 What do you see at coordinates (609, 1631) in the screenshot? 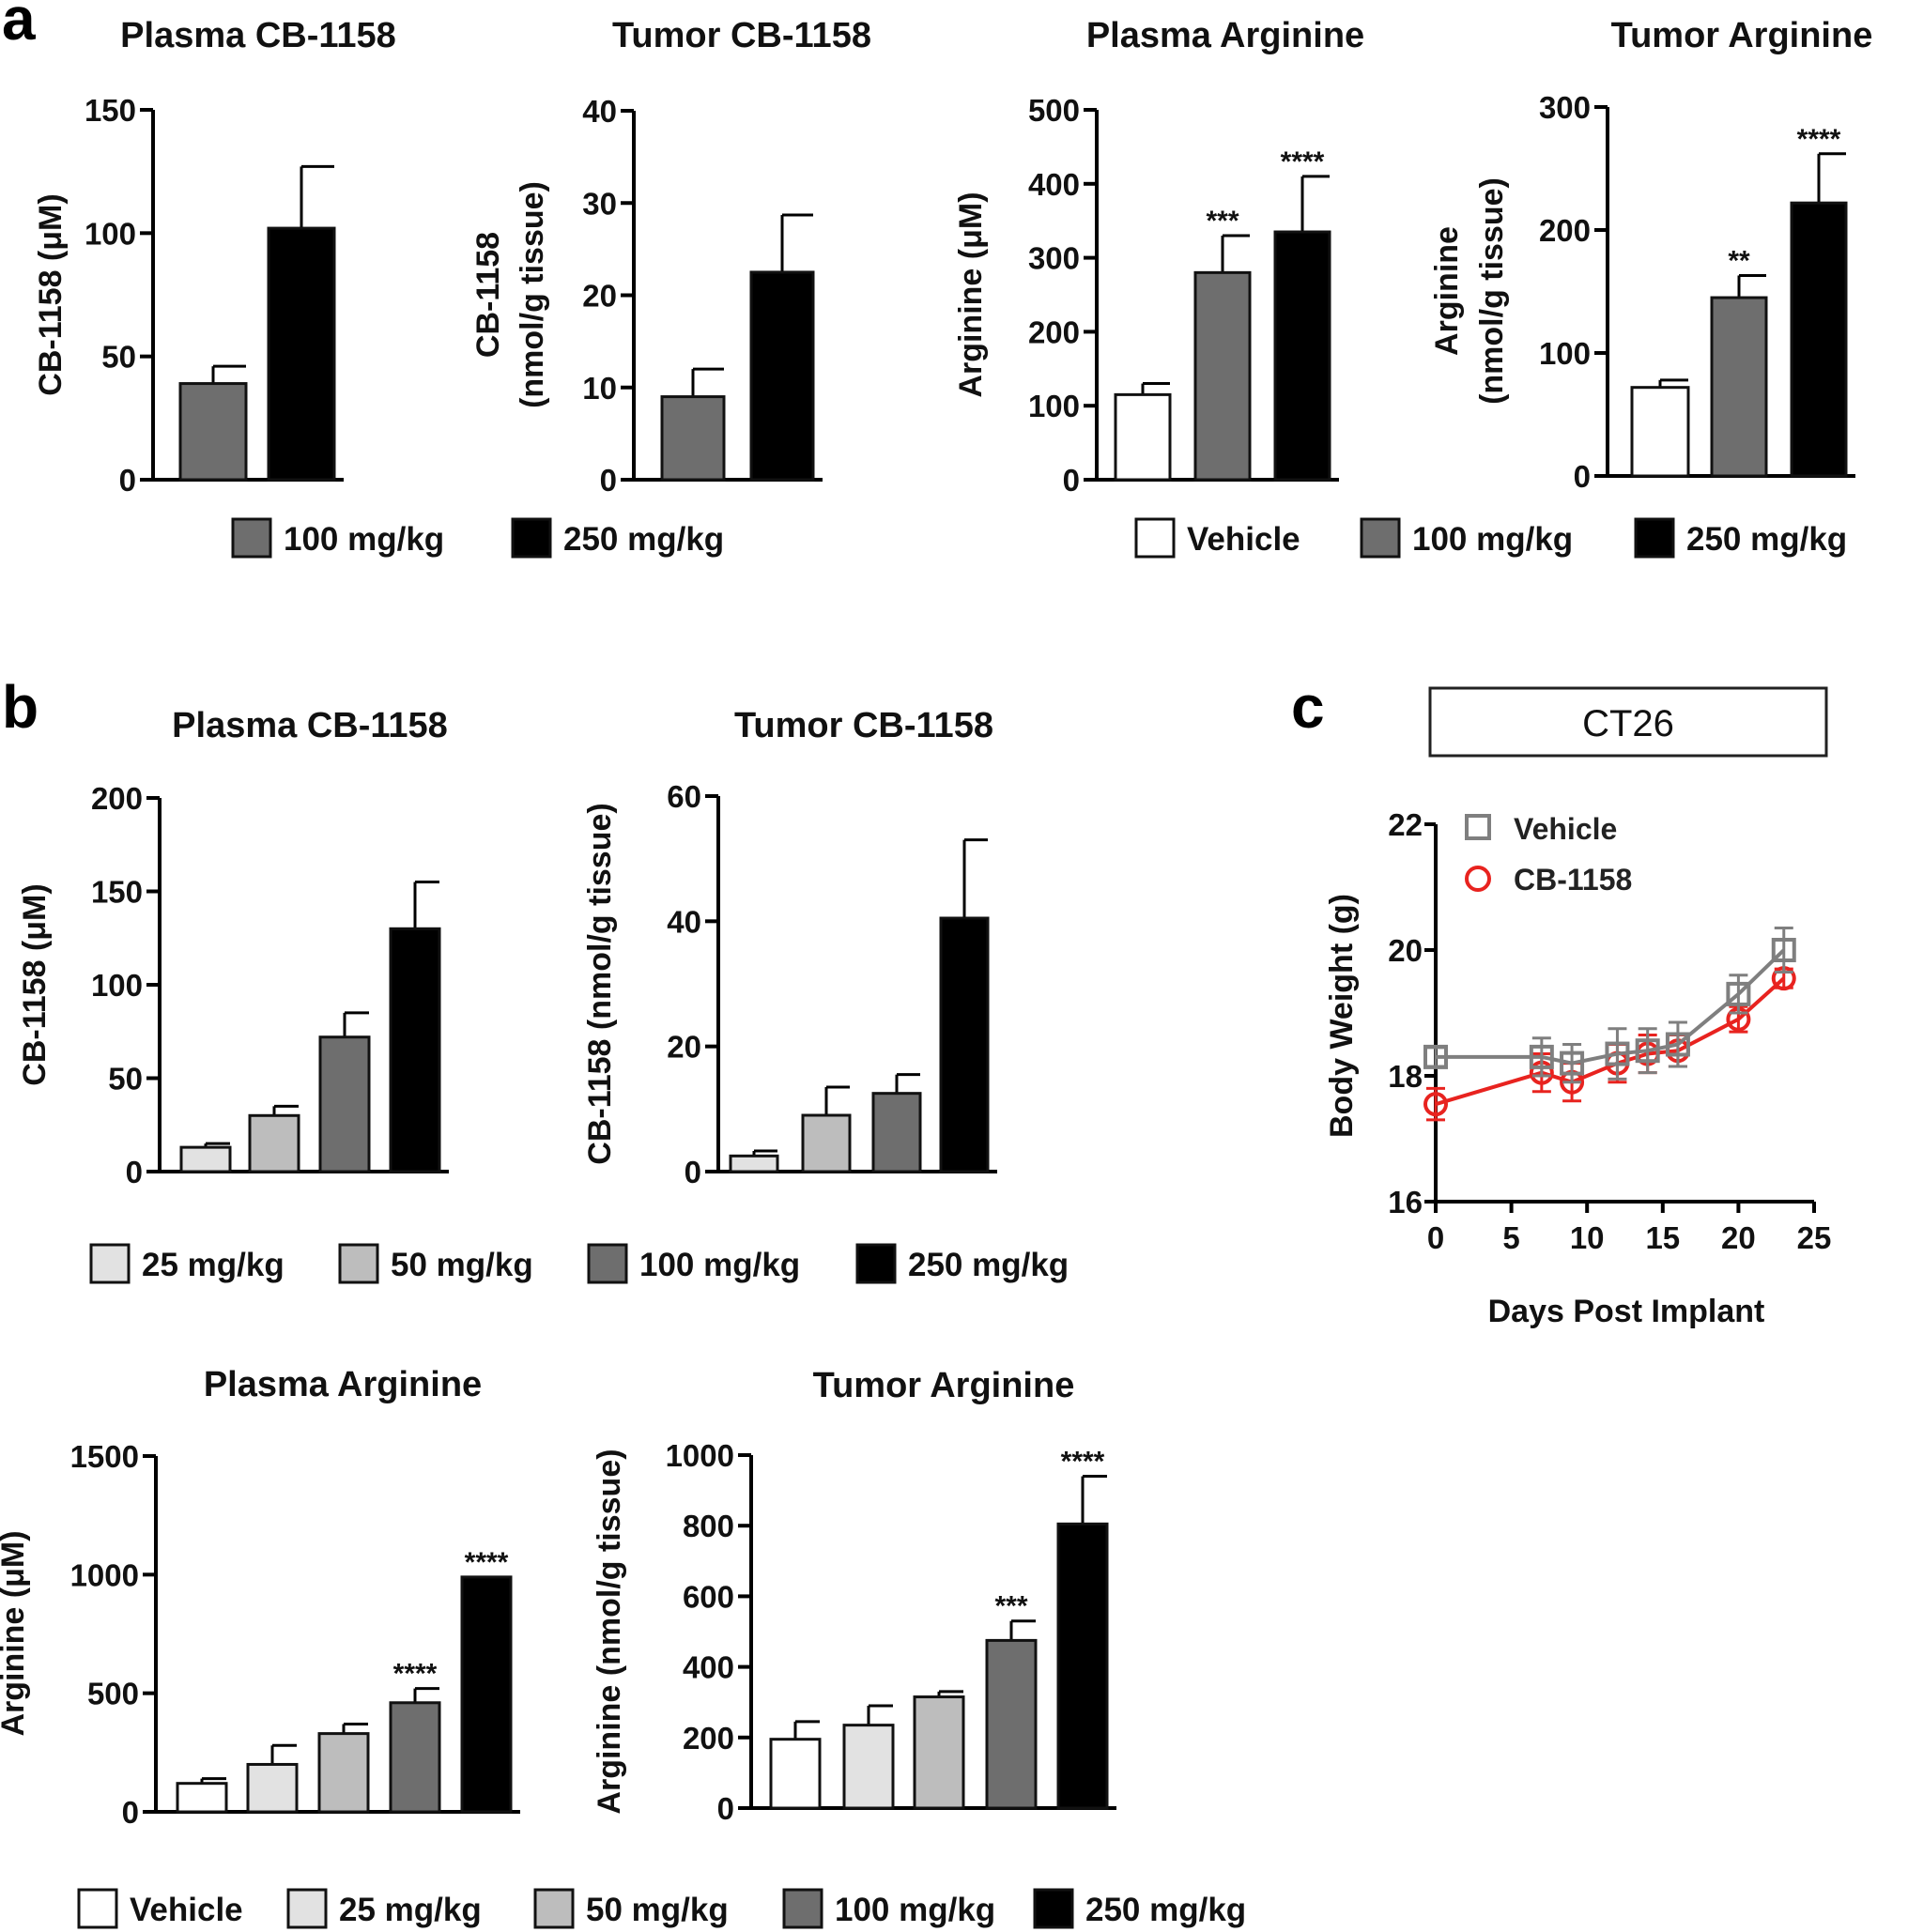
I see `y-axis-label: Arginine (nmol/g tissue)` at bounding box center [609, 1631].